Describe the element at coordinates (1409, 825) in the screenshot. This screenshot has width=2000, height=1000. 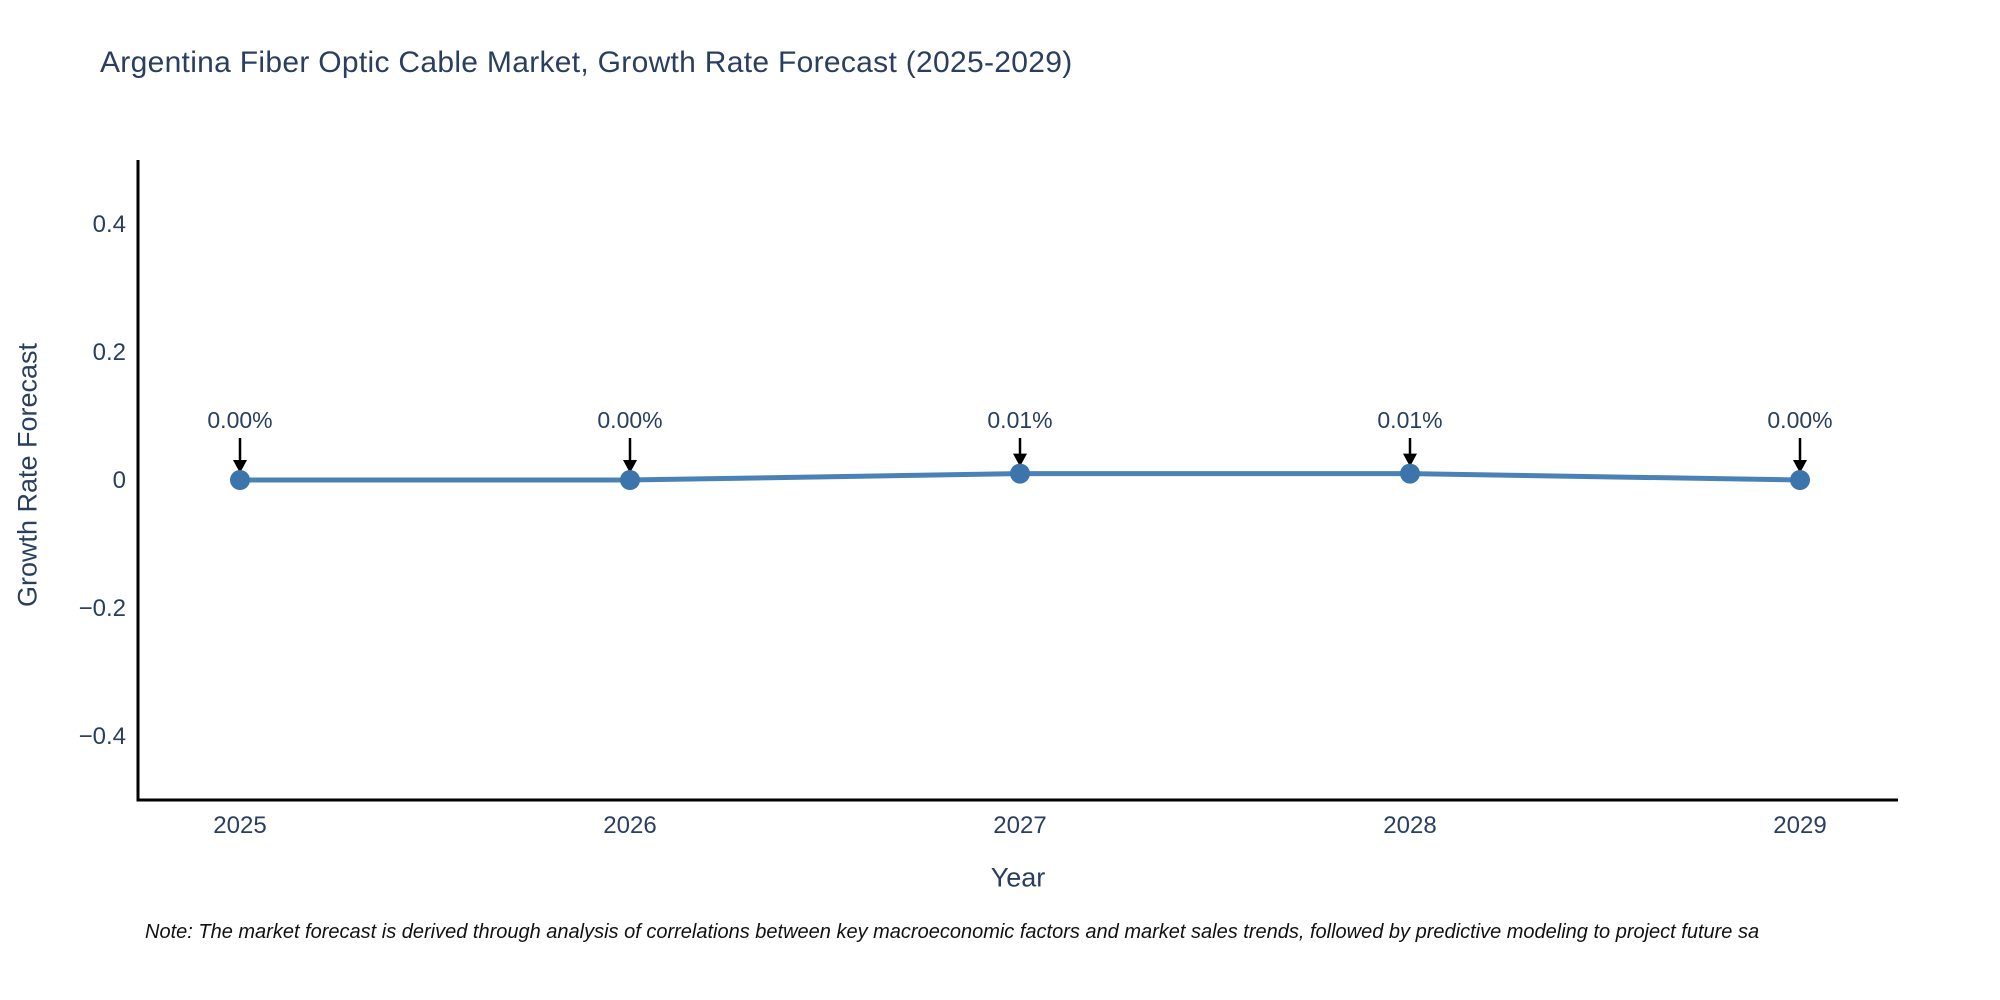
I see `x-tick-label: 2028` at that location.